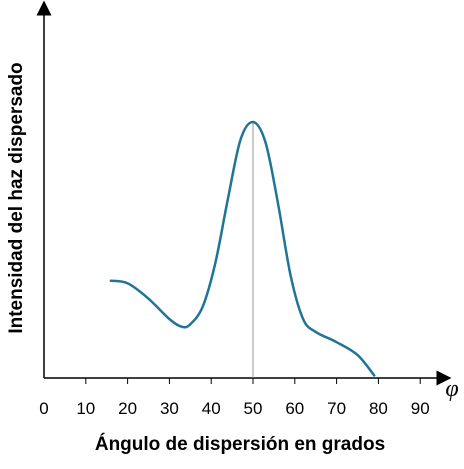  Describe the element at coordinates (85, 408) in the screenshot. I see `x-tick-label: 10` at that location.